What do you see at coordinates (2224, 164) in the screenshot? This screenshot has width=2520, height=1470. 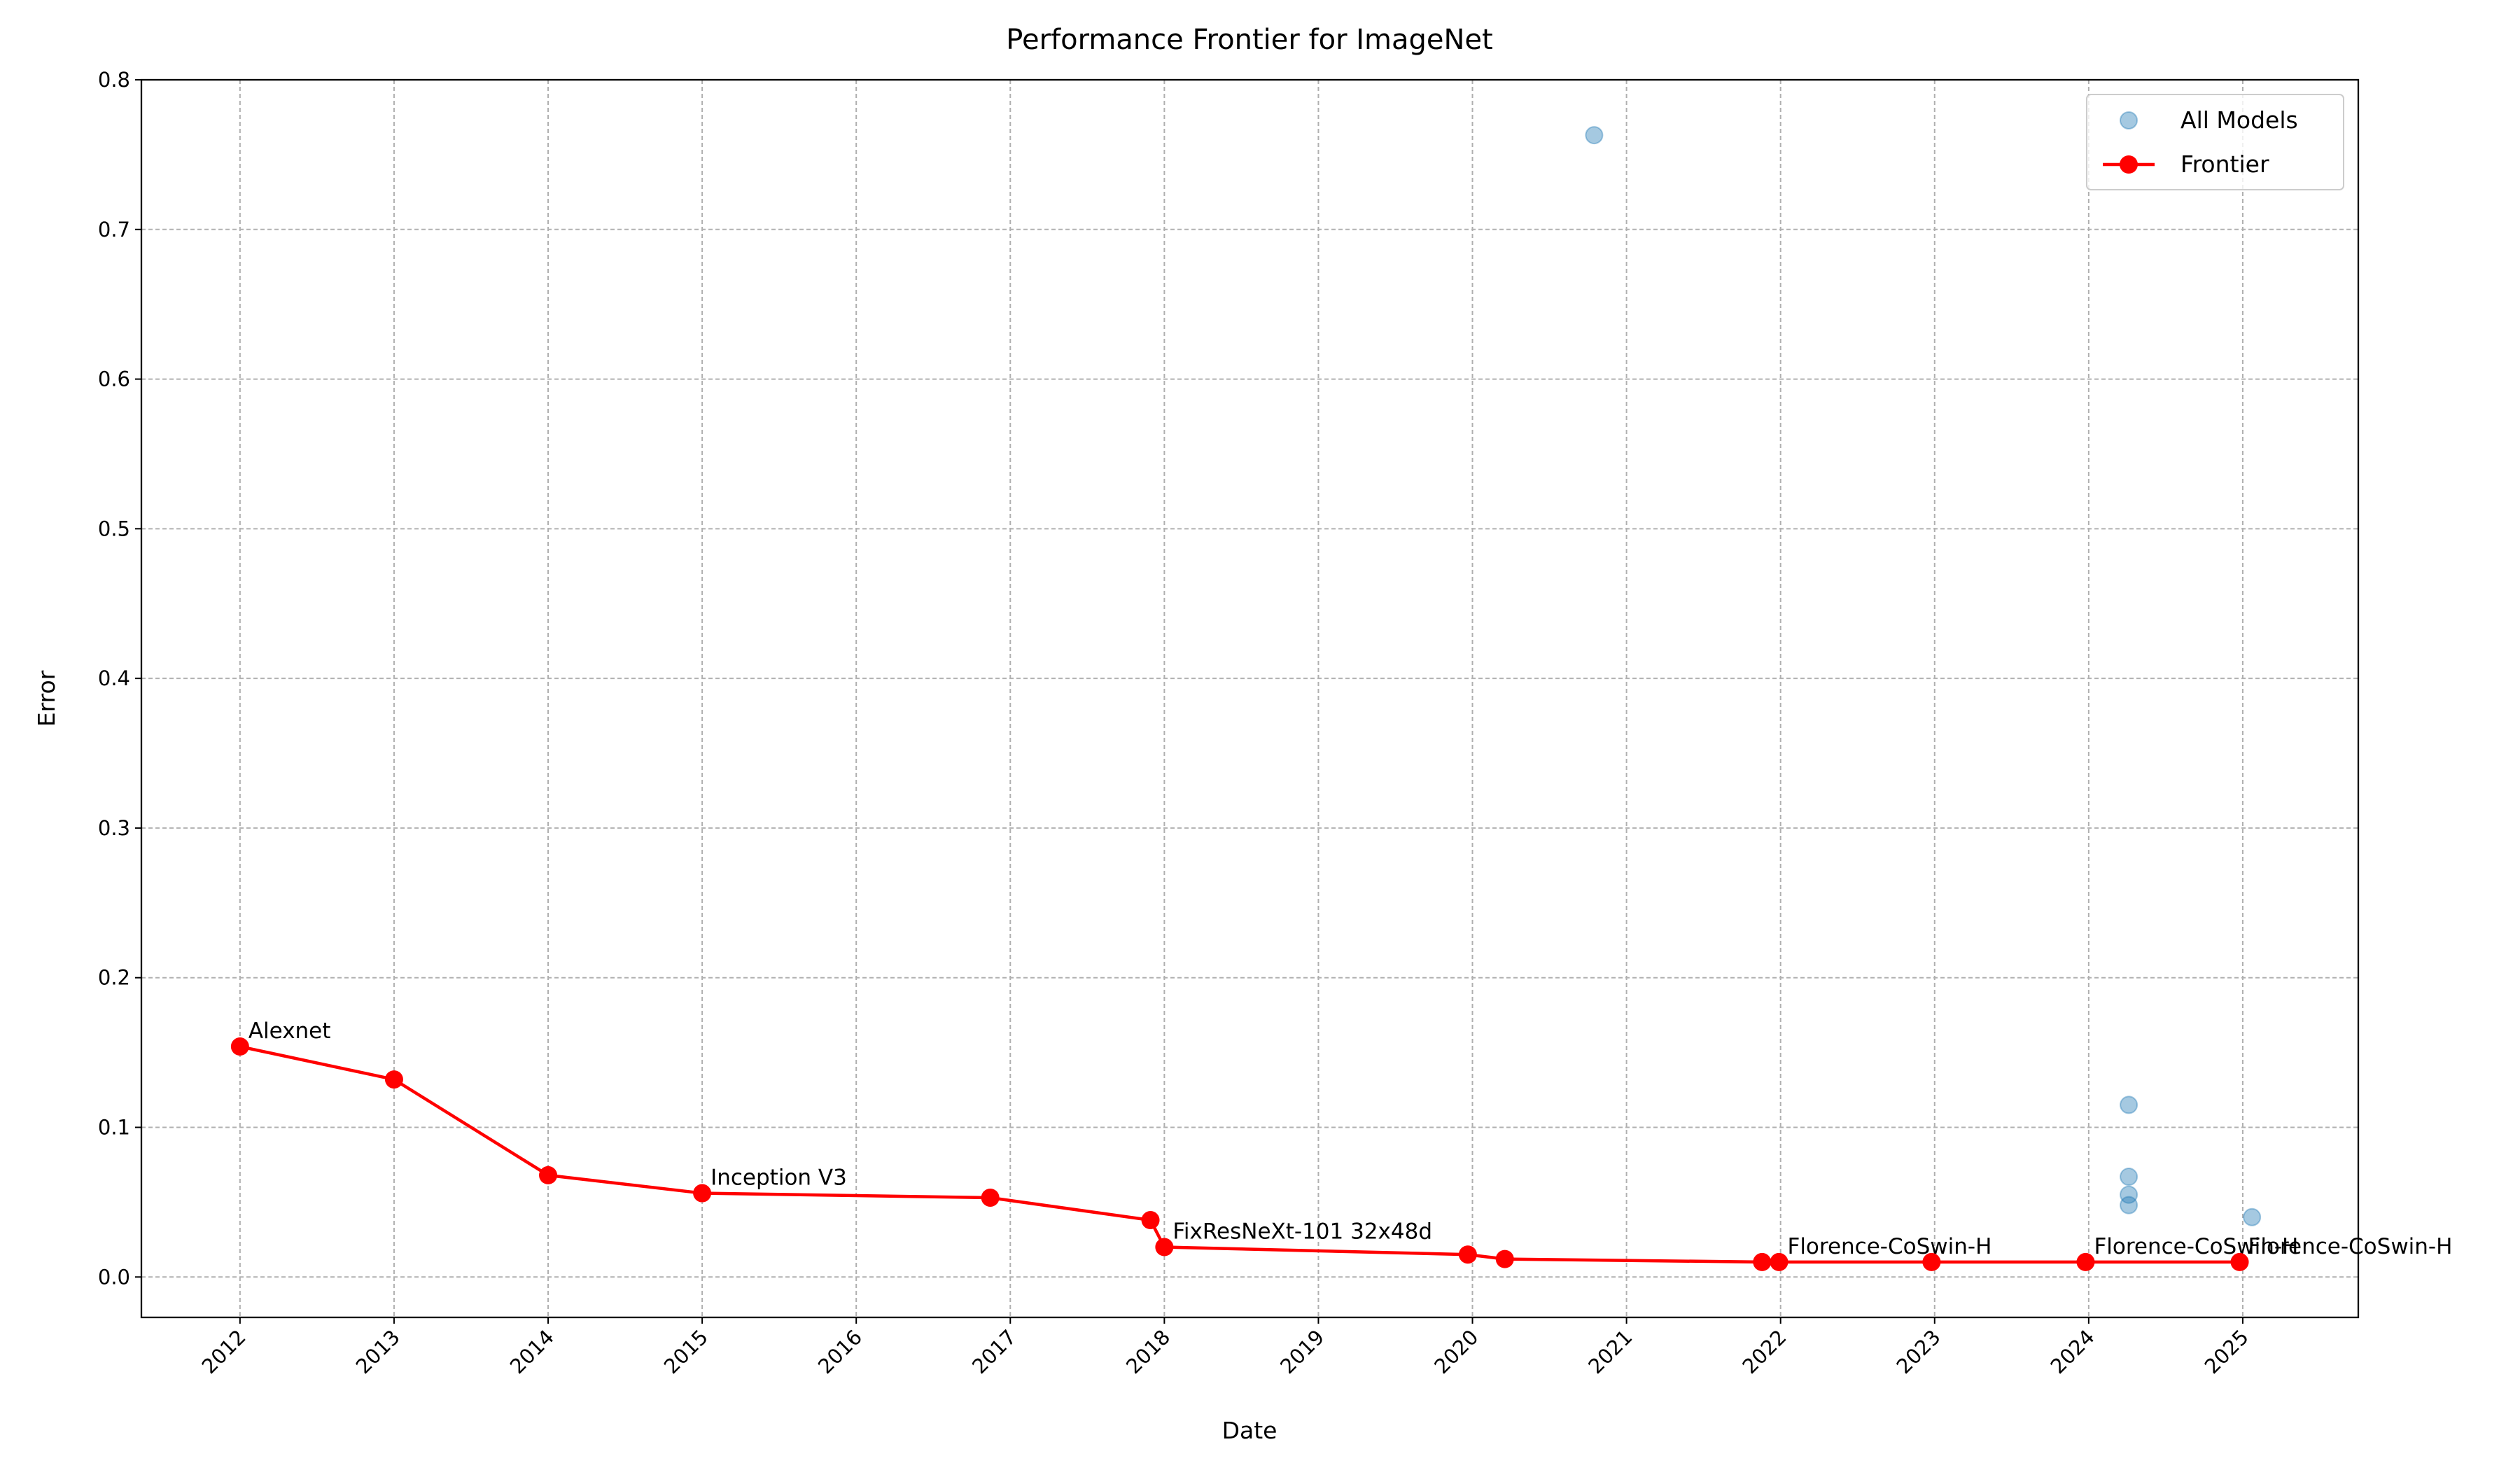 I see `legend-label: Frontier` at bounding box center [2224, 164].